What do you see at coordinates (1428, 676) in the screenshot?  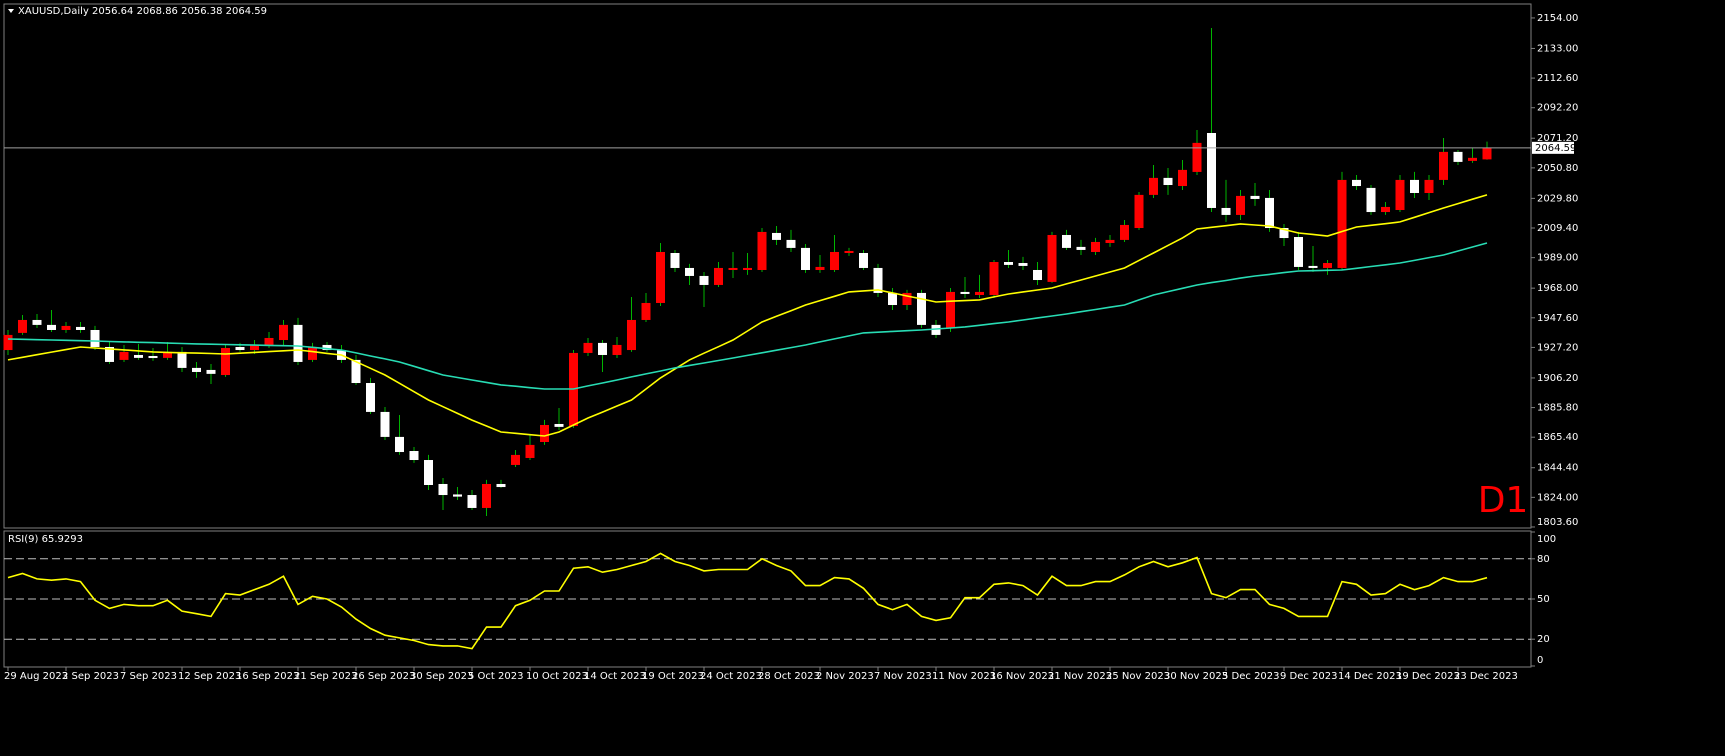 I see `x-tick-label: 19 Dec 2023` at bounding box center [1428, 676].